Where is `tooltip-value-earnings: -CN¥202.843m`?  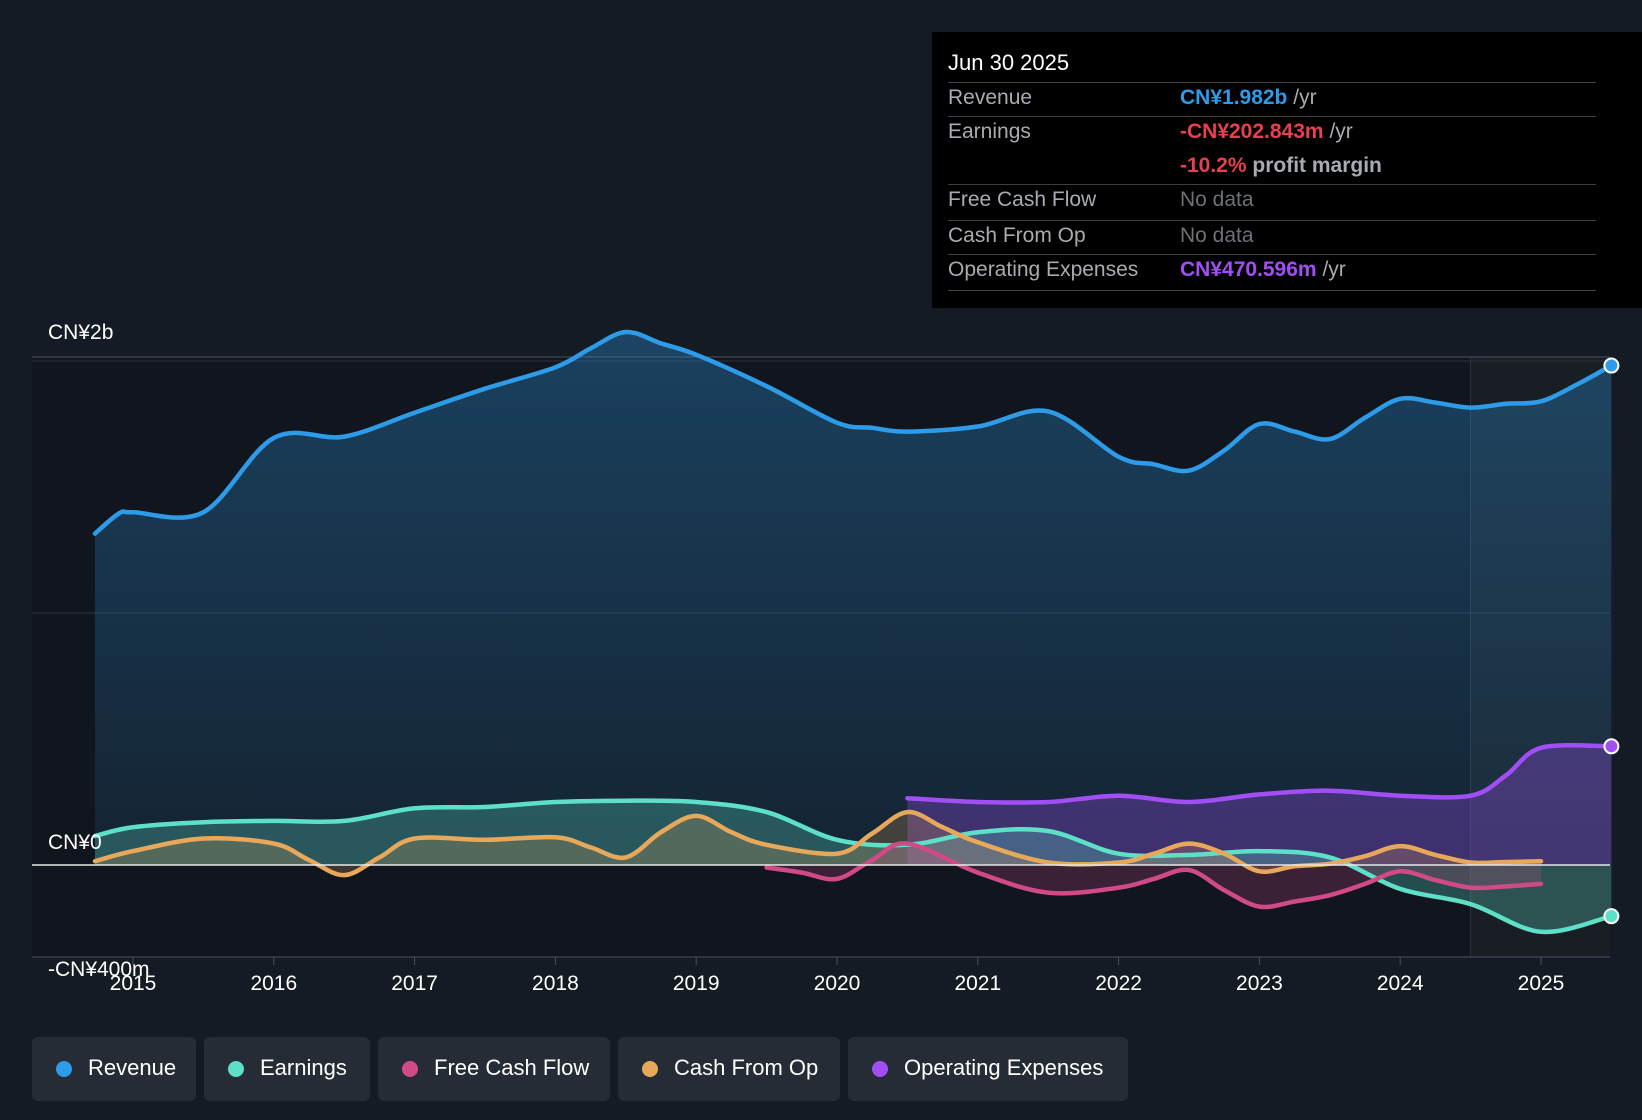 tooltip-value-earnings: -CN¥202.843m is located at coordinates (1252, 131).